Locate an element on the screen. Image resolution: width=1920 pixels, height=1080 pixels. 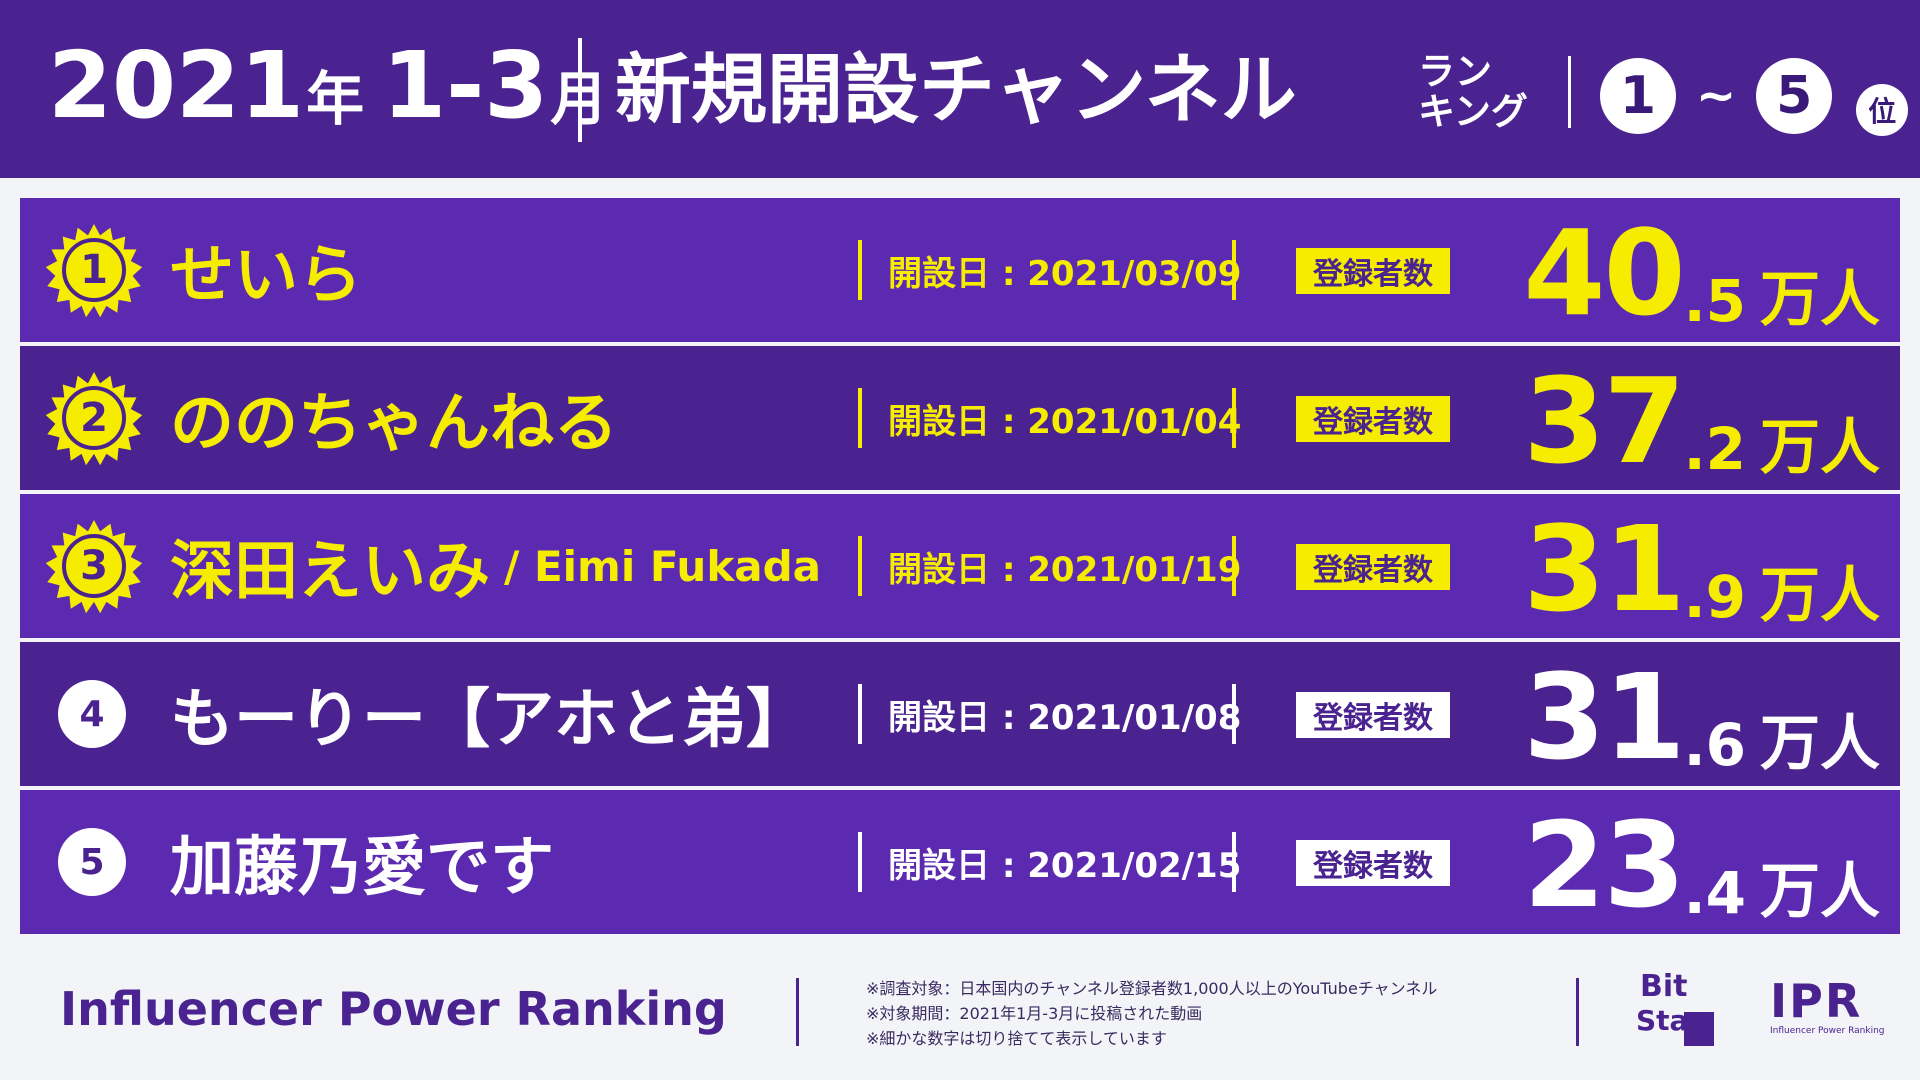
channel-name-jp: ののちゃんねる is located at coordinates (394, 424).